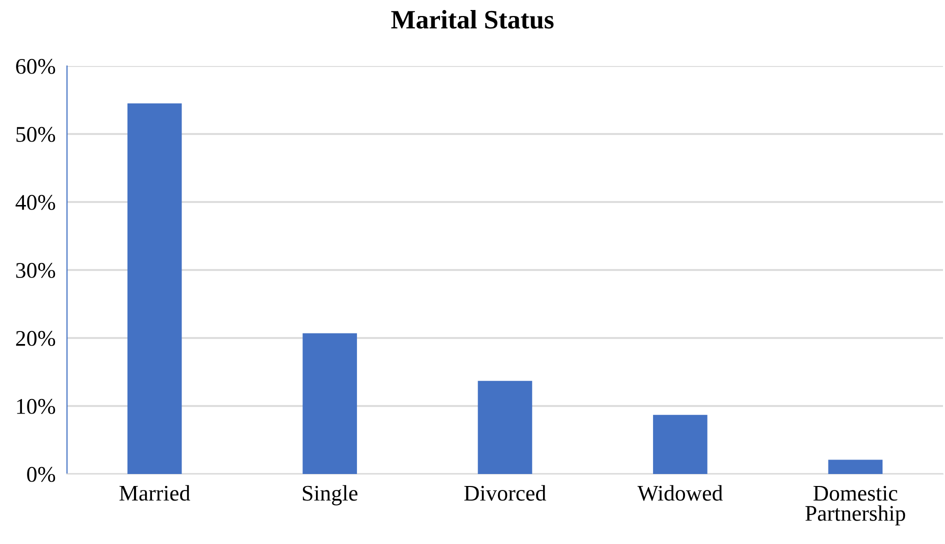 The height and width of the screenshot is (544, 945). Describe the element at coordinates (472, 19) in the screenshot. I see `chart-title: Marital Status` at that location.